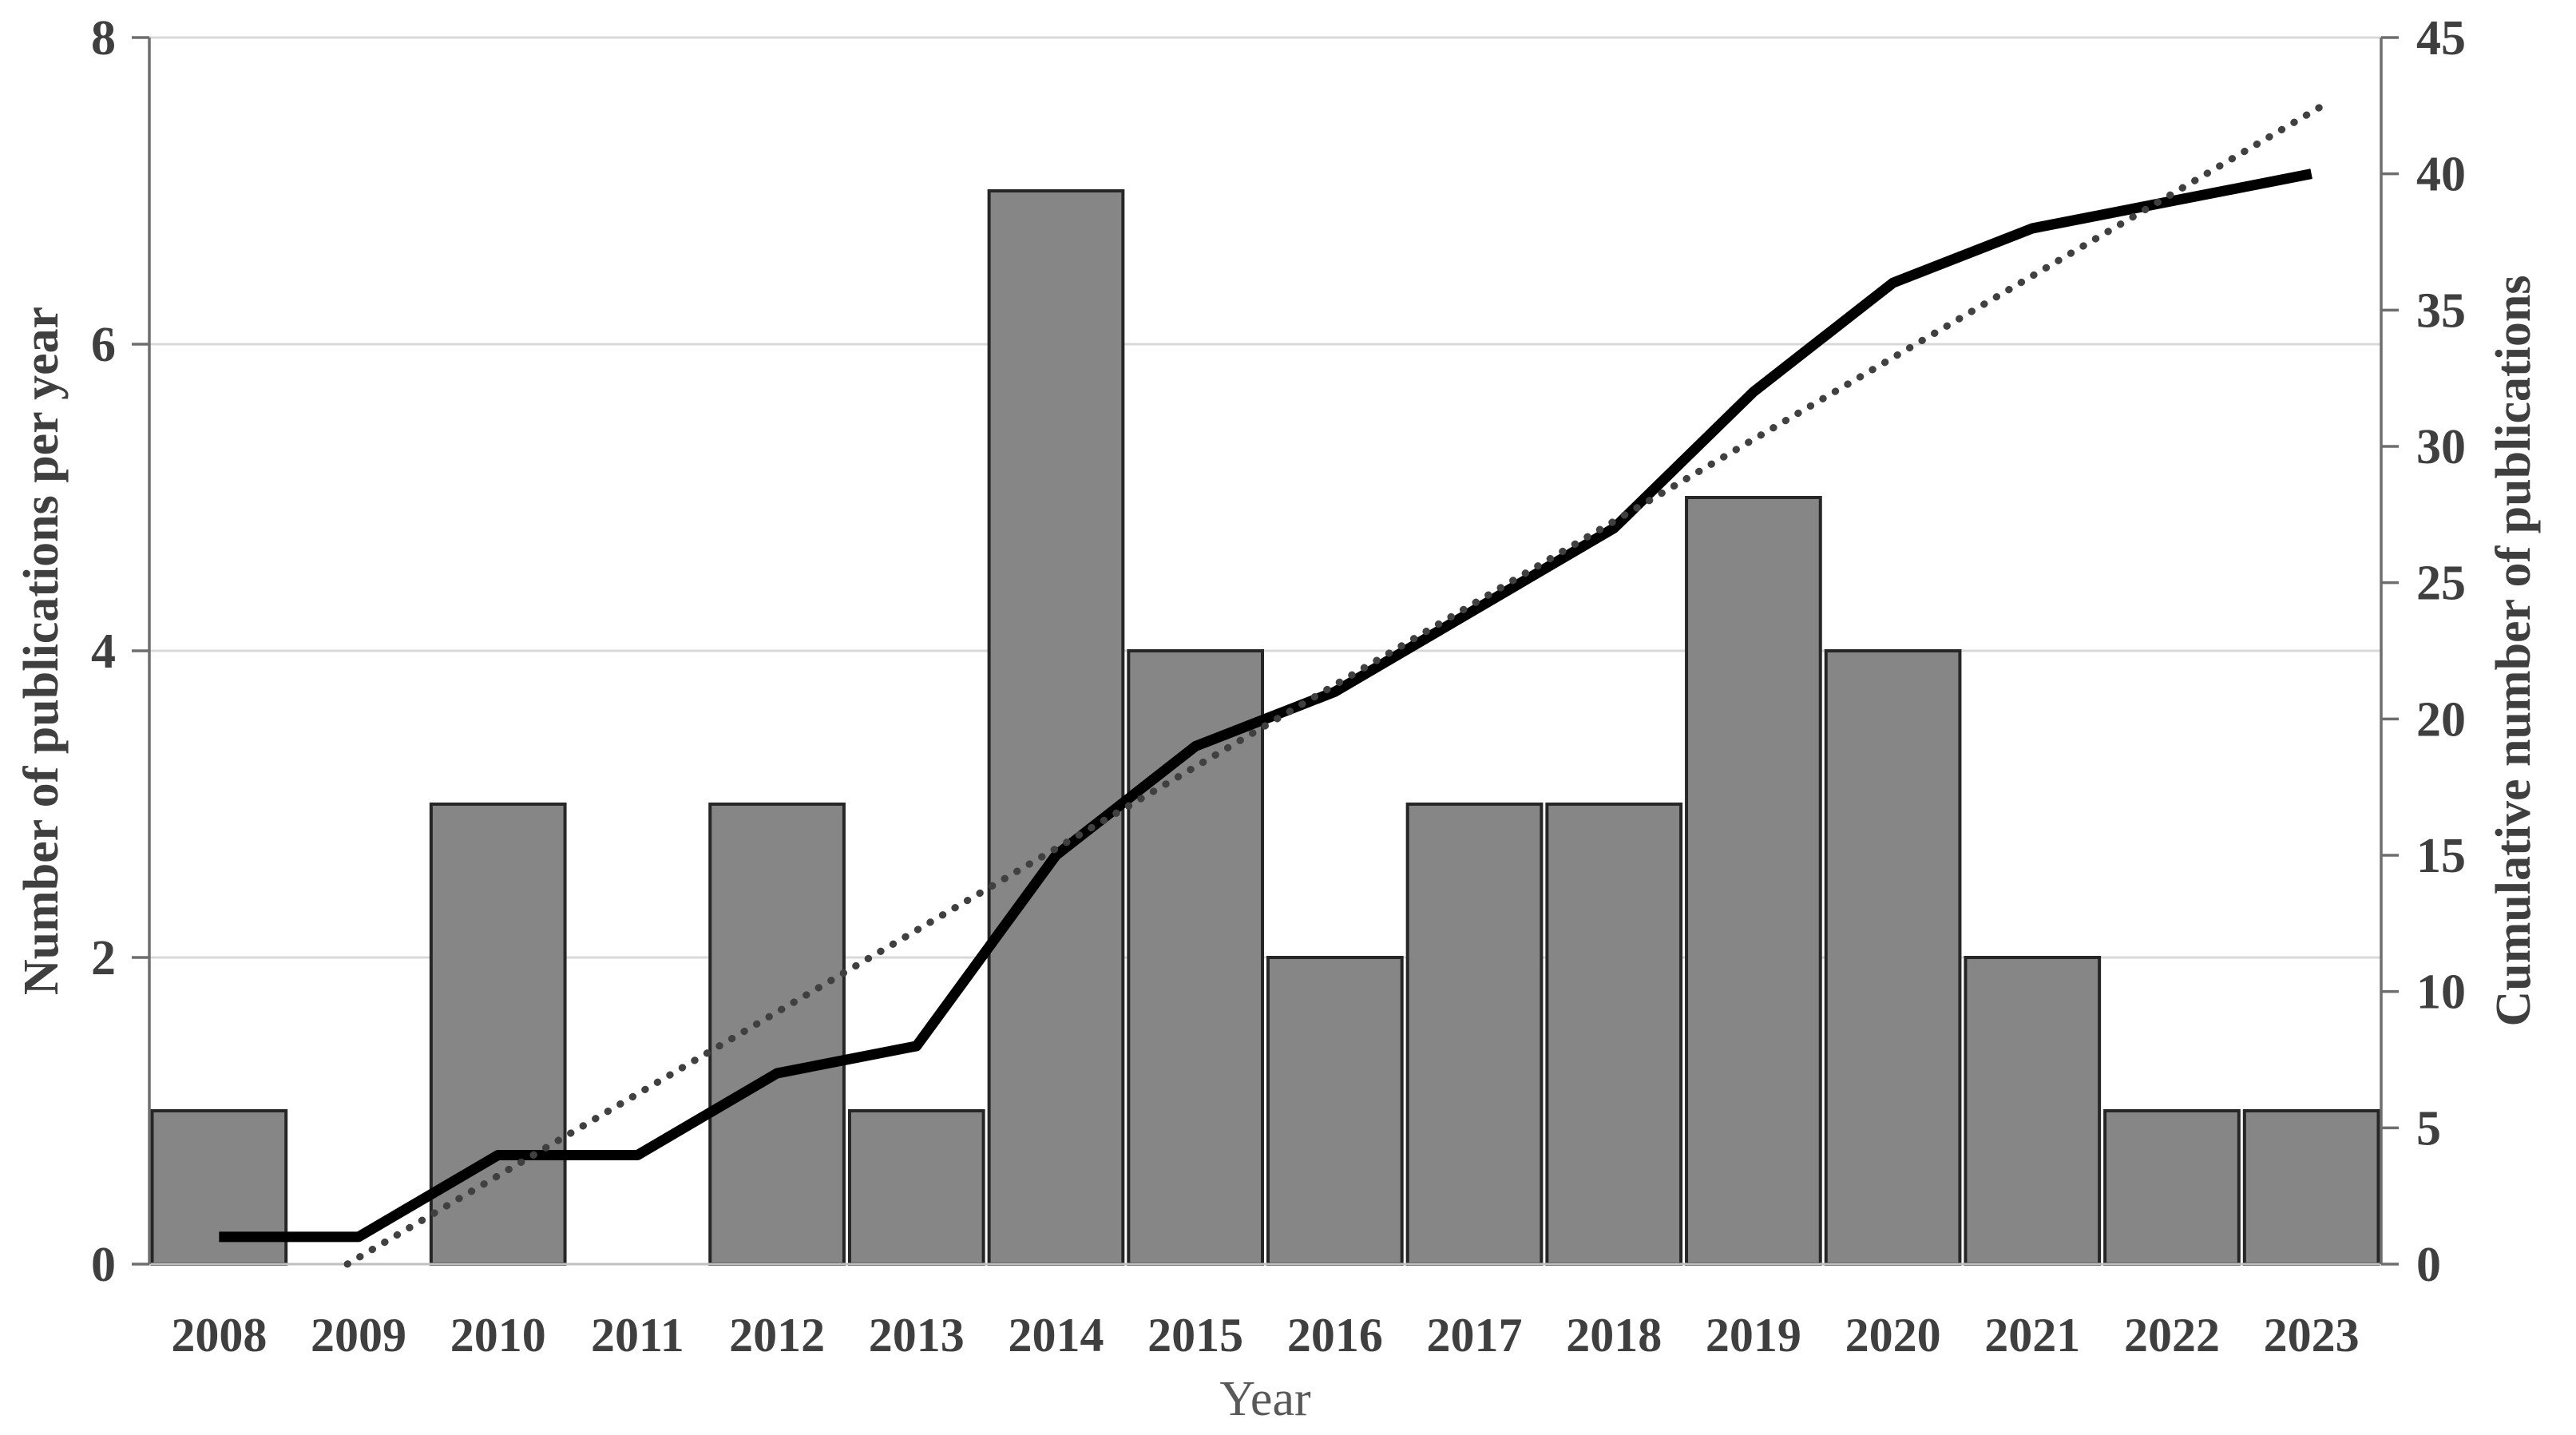 The width and height of the screenshot is (2576, 1435). I want to click on x-tick-label-2011: 2011, so click(637, 1335).